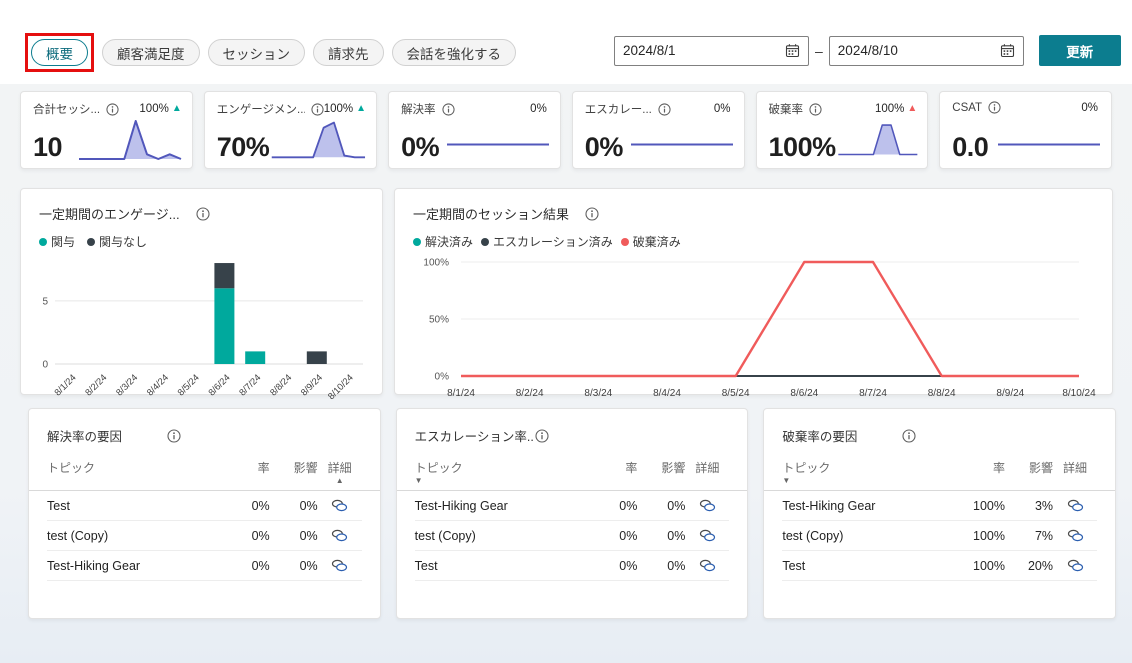 The height and width of the screenshot is (663, 1132). Describe the element at coordinates (1025, 130) in the screenshot. I see `kpi-card-csat: CSAT 0% 0.0` at that location.